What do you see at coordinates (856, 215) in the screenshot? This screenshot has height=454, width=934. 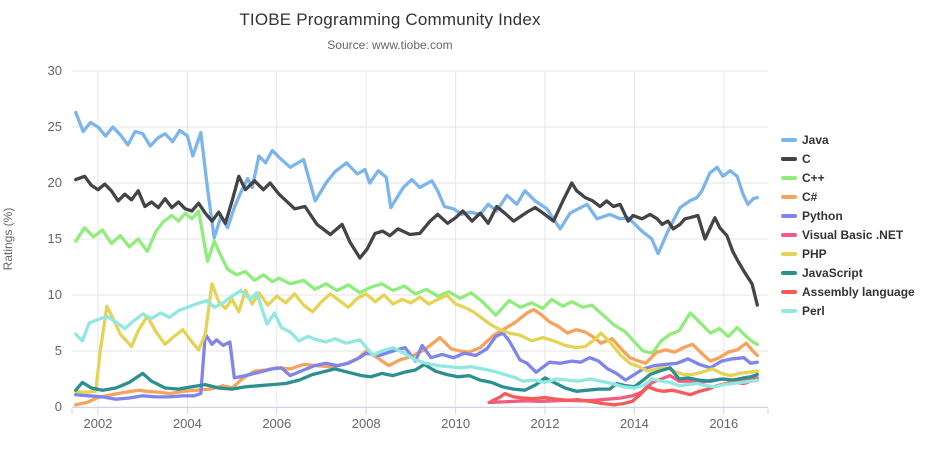 I see `legend-item-python: Python` at bounding box center [856, 215].